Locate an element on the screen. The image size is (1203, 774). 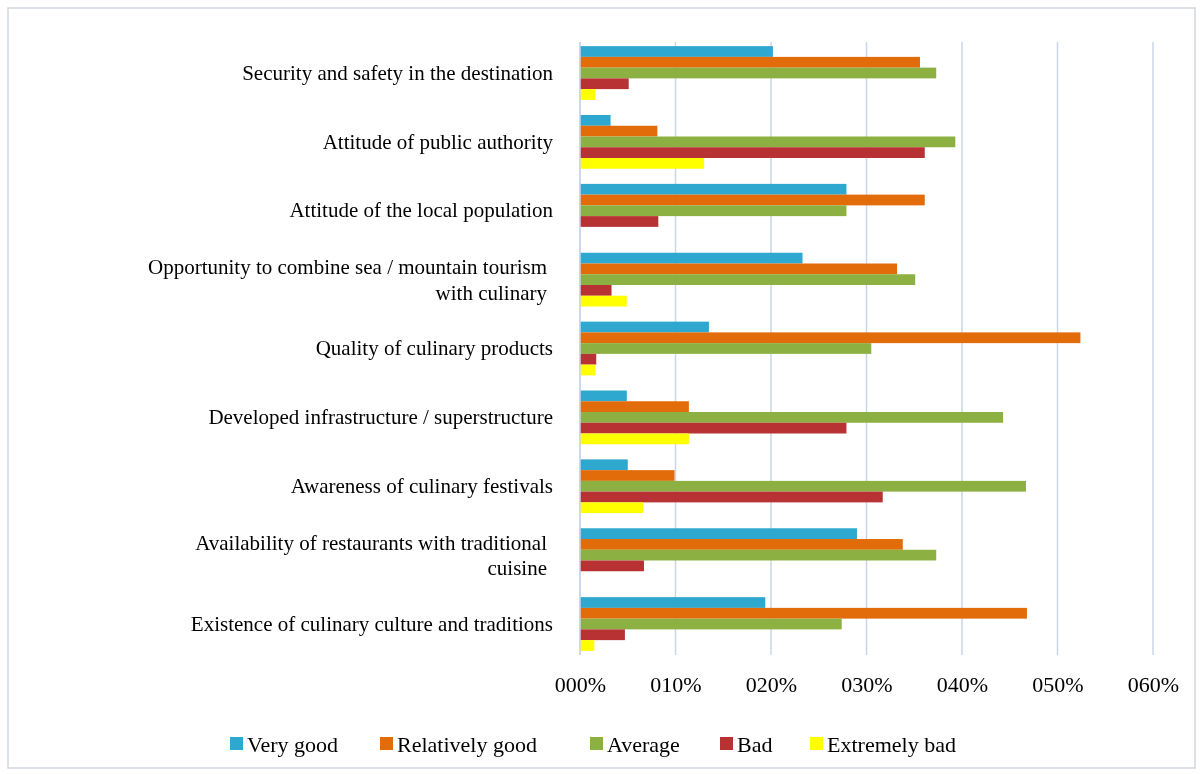
x-tick-label: 010% is located at coordinates (676, 684).